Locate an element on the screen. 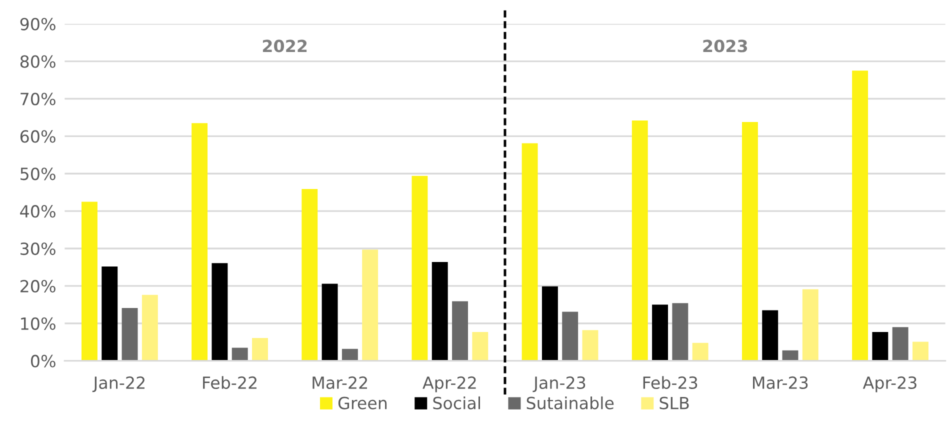 The width and height of the screenshot is (951, 426). x-tick-label: Jan-23 is located at coordinates (559, 384).